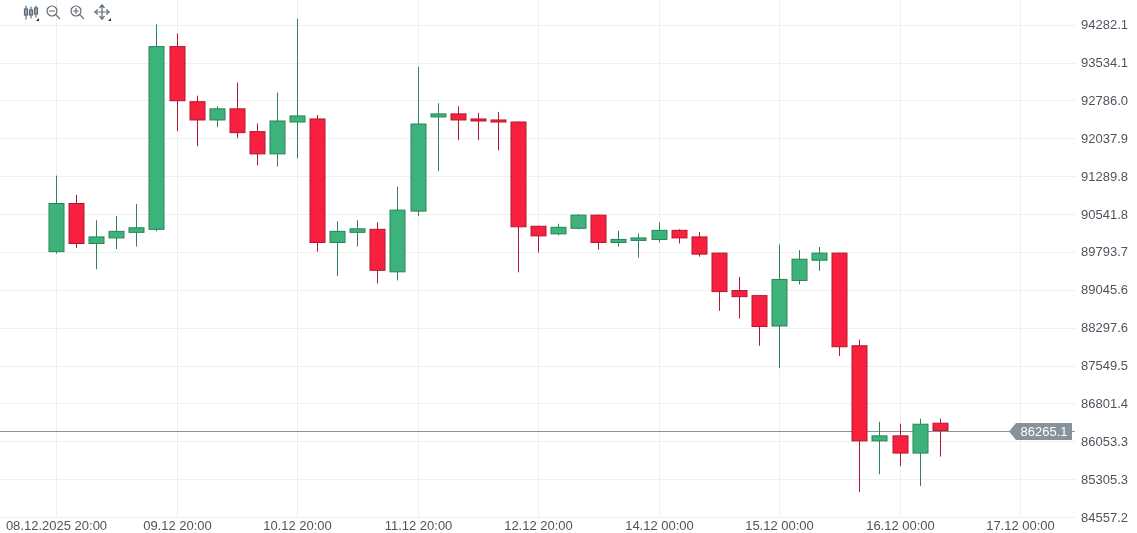 The image size is (1137, 533). What do you see at coordinates (1020, 525) in the screenshot?
I see `x-tick-label: 17.12 00:00` at bounding box center [1020, 525].